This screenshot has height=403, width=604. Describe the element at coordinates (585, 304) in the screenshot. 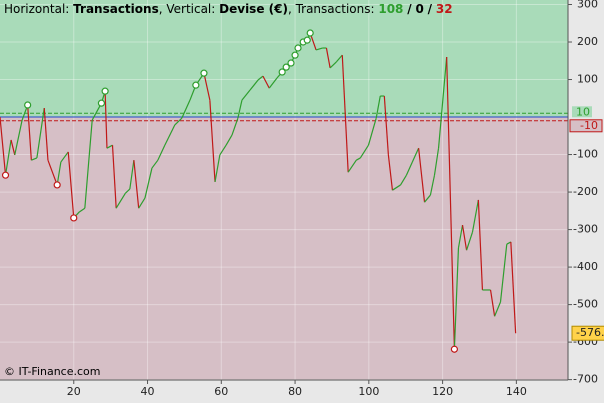

I see `y-tick-label: -500` at that location.